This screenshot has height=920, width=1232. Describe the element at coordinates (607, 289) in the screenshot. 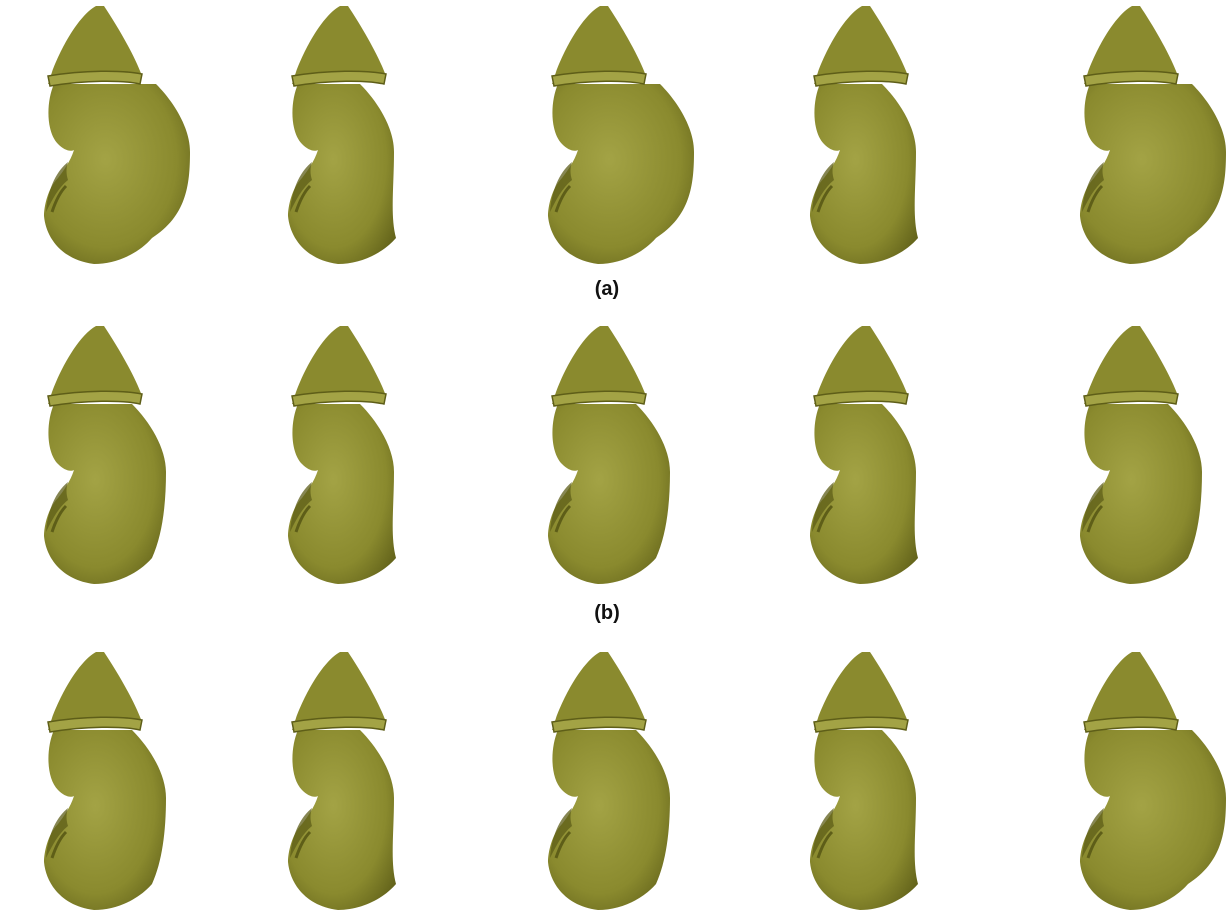

I see `row-label-a: (a)` at that location.